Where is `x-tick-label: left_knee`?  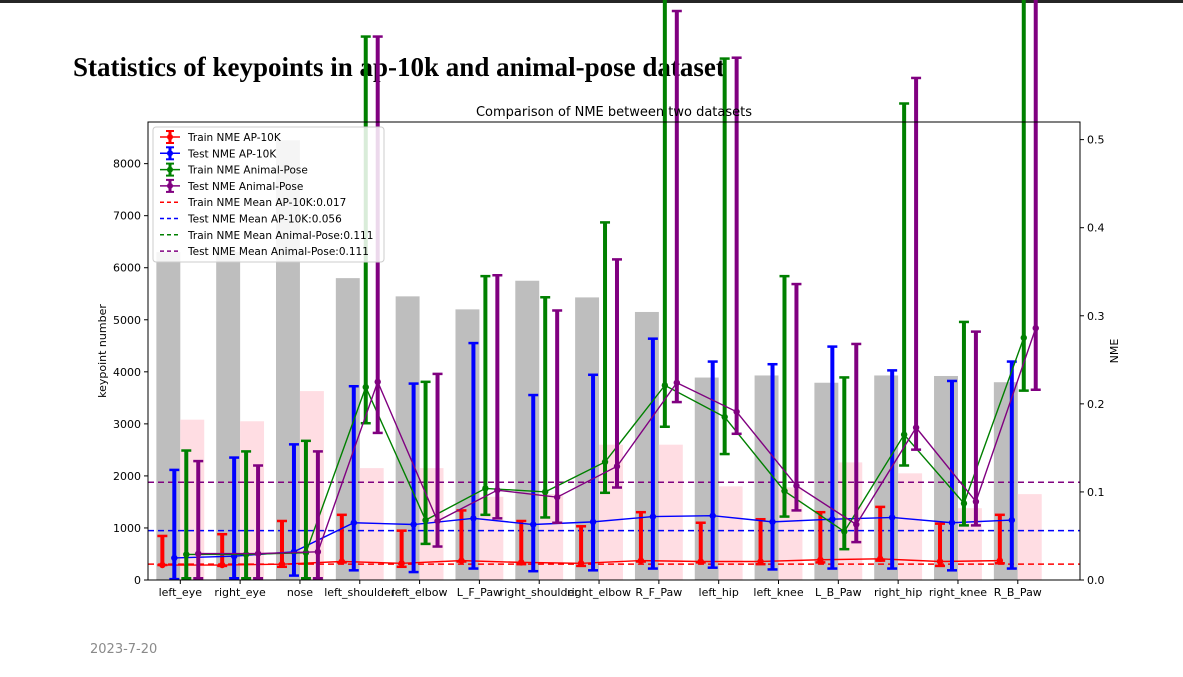
x-tick-label: left_knee is located at coordinates (778, 592).